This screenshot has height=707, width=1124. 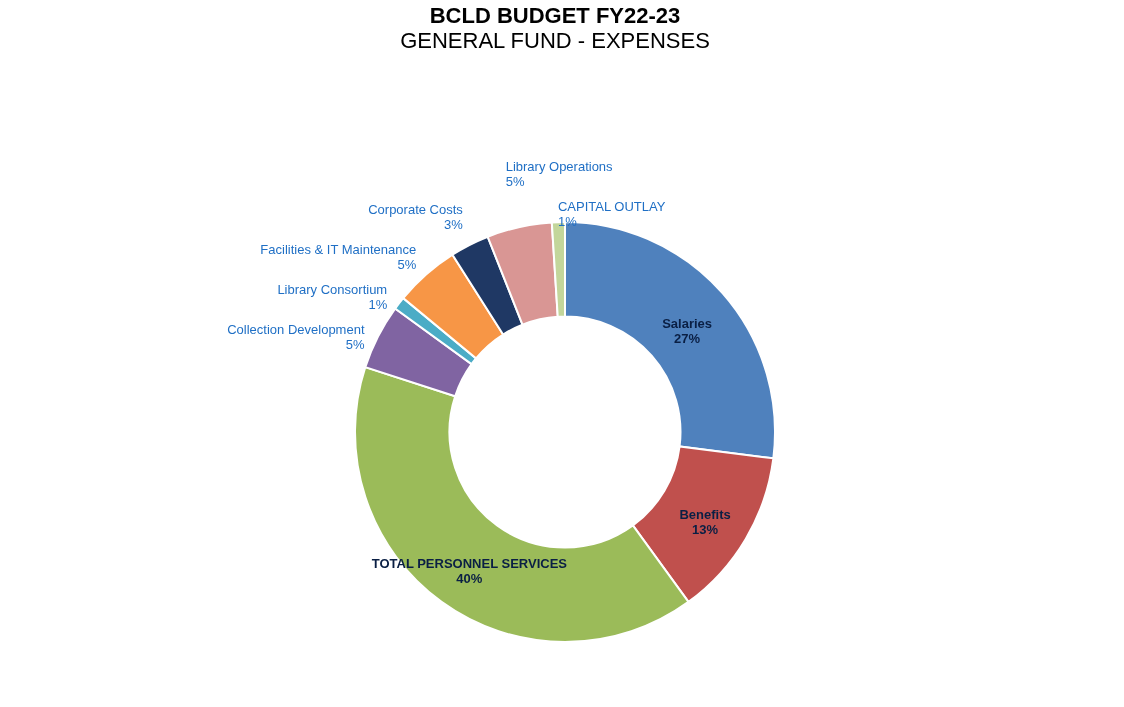 What do you see at coordinates (555, 40) in the screenshot?
I see `chart-subtitle: GENERAL FUND - EXPENSES` at bounding box center [555, 40].